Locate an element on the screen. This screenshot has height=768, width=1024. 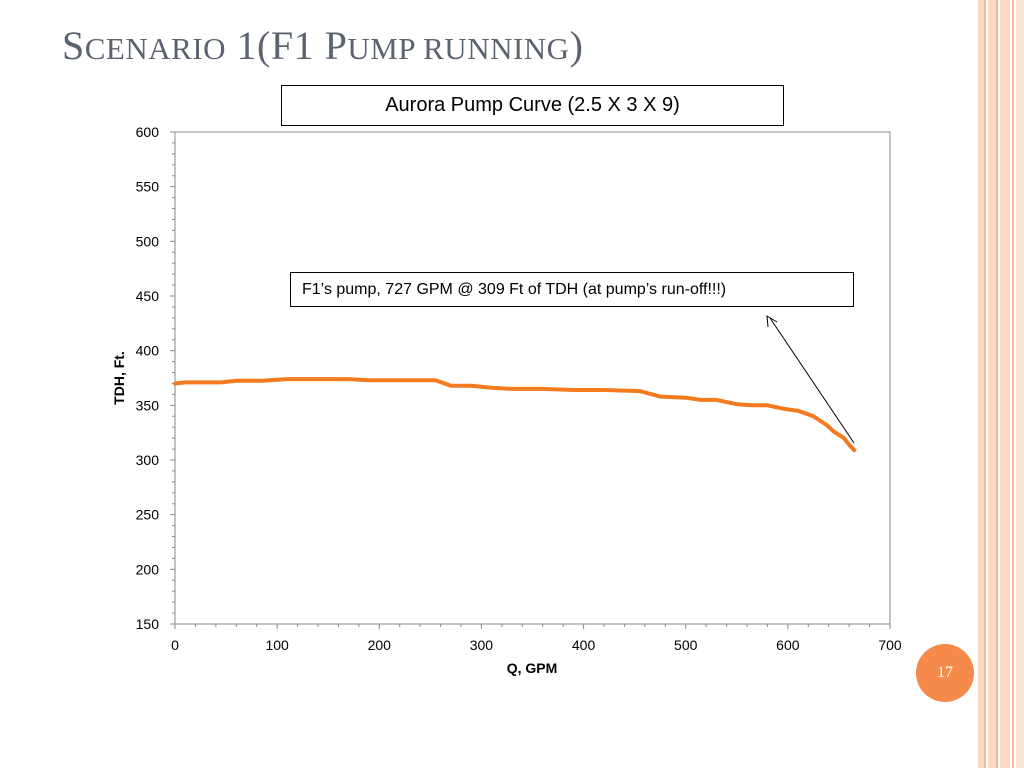
x-tick-label: 500 is located at coordinates (686, 645).